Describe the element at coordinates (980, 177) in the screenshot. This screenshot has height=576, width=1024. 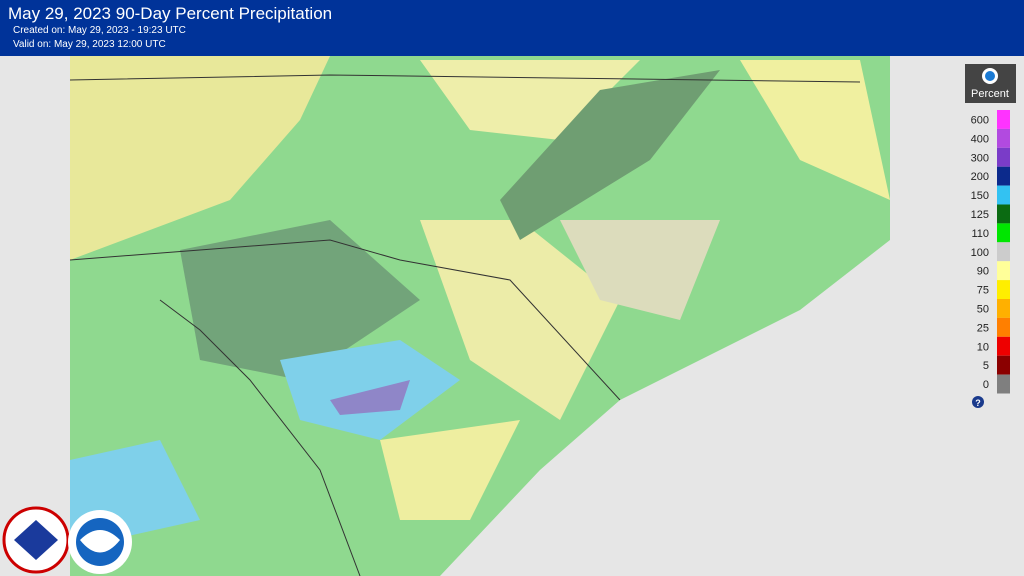
I see `legend-label: 200` at that location.